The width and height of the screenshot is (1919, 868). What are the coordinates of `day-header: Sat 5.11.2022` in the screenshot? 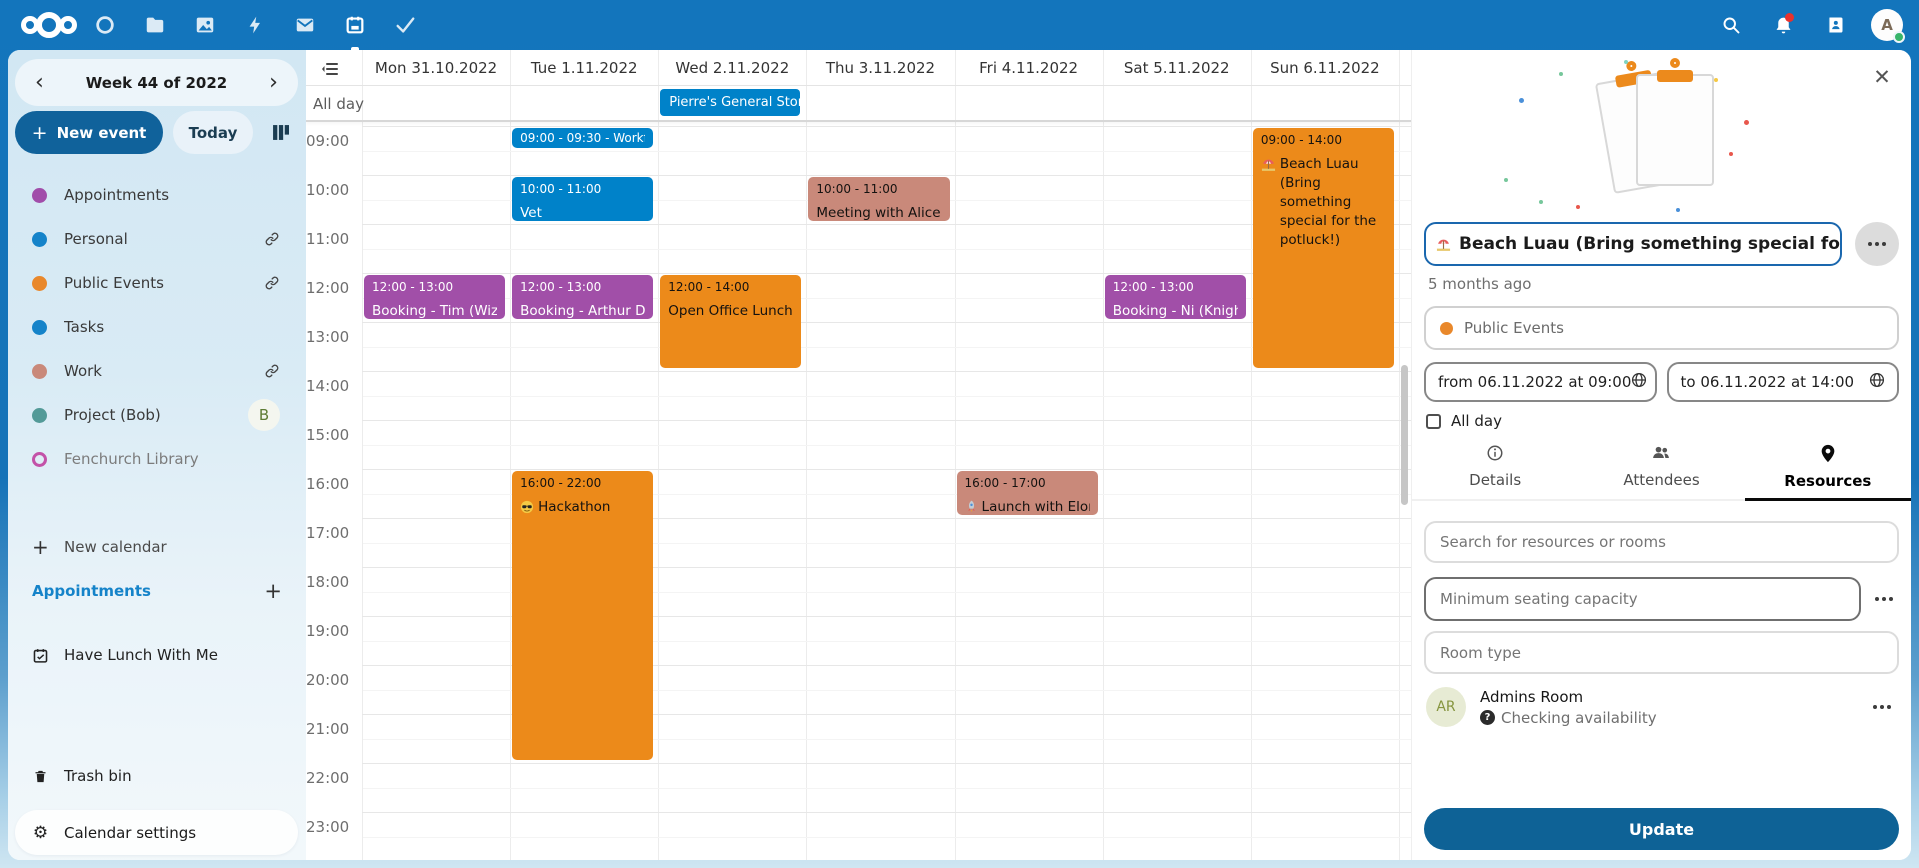 It's located at (1176, 68).